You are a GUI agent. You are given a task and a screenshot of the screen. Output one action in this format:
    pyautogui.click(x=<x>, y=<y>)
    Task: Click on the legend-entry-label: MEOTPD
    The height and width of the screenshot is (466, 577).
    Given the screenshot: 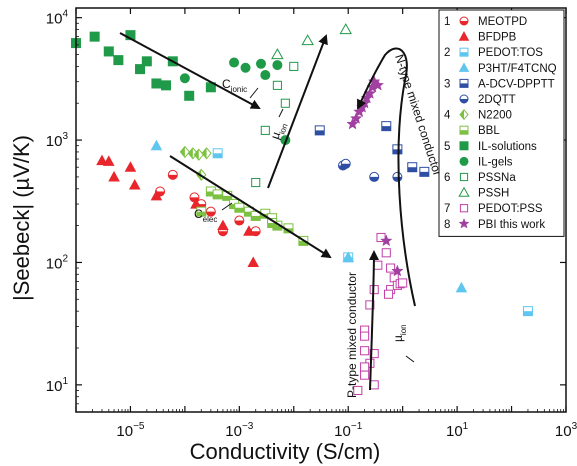 What is the action you would take?
    pyautogui.click(x=502, y=22)
    